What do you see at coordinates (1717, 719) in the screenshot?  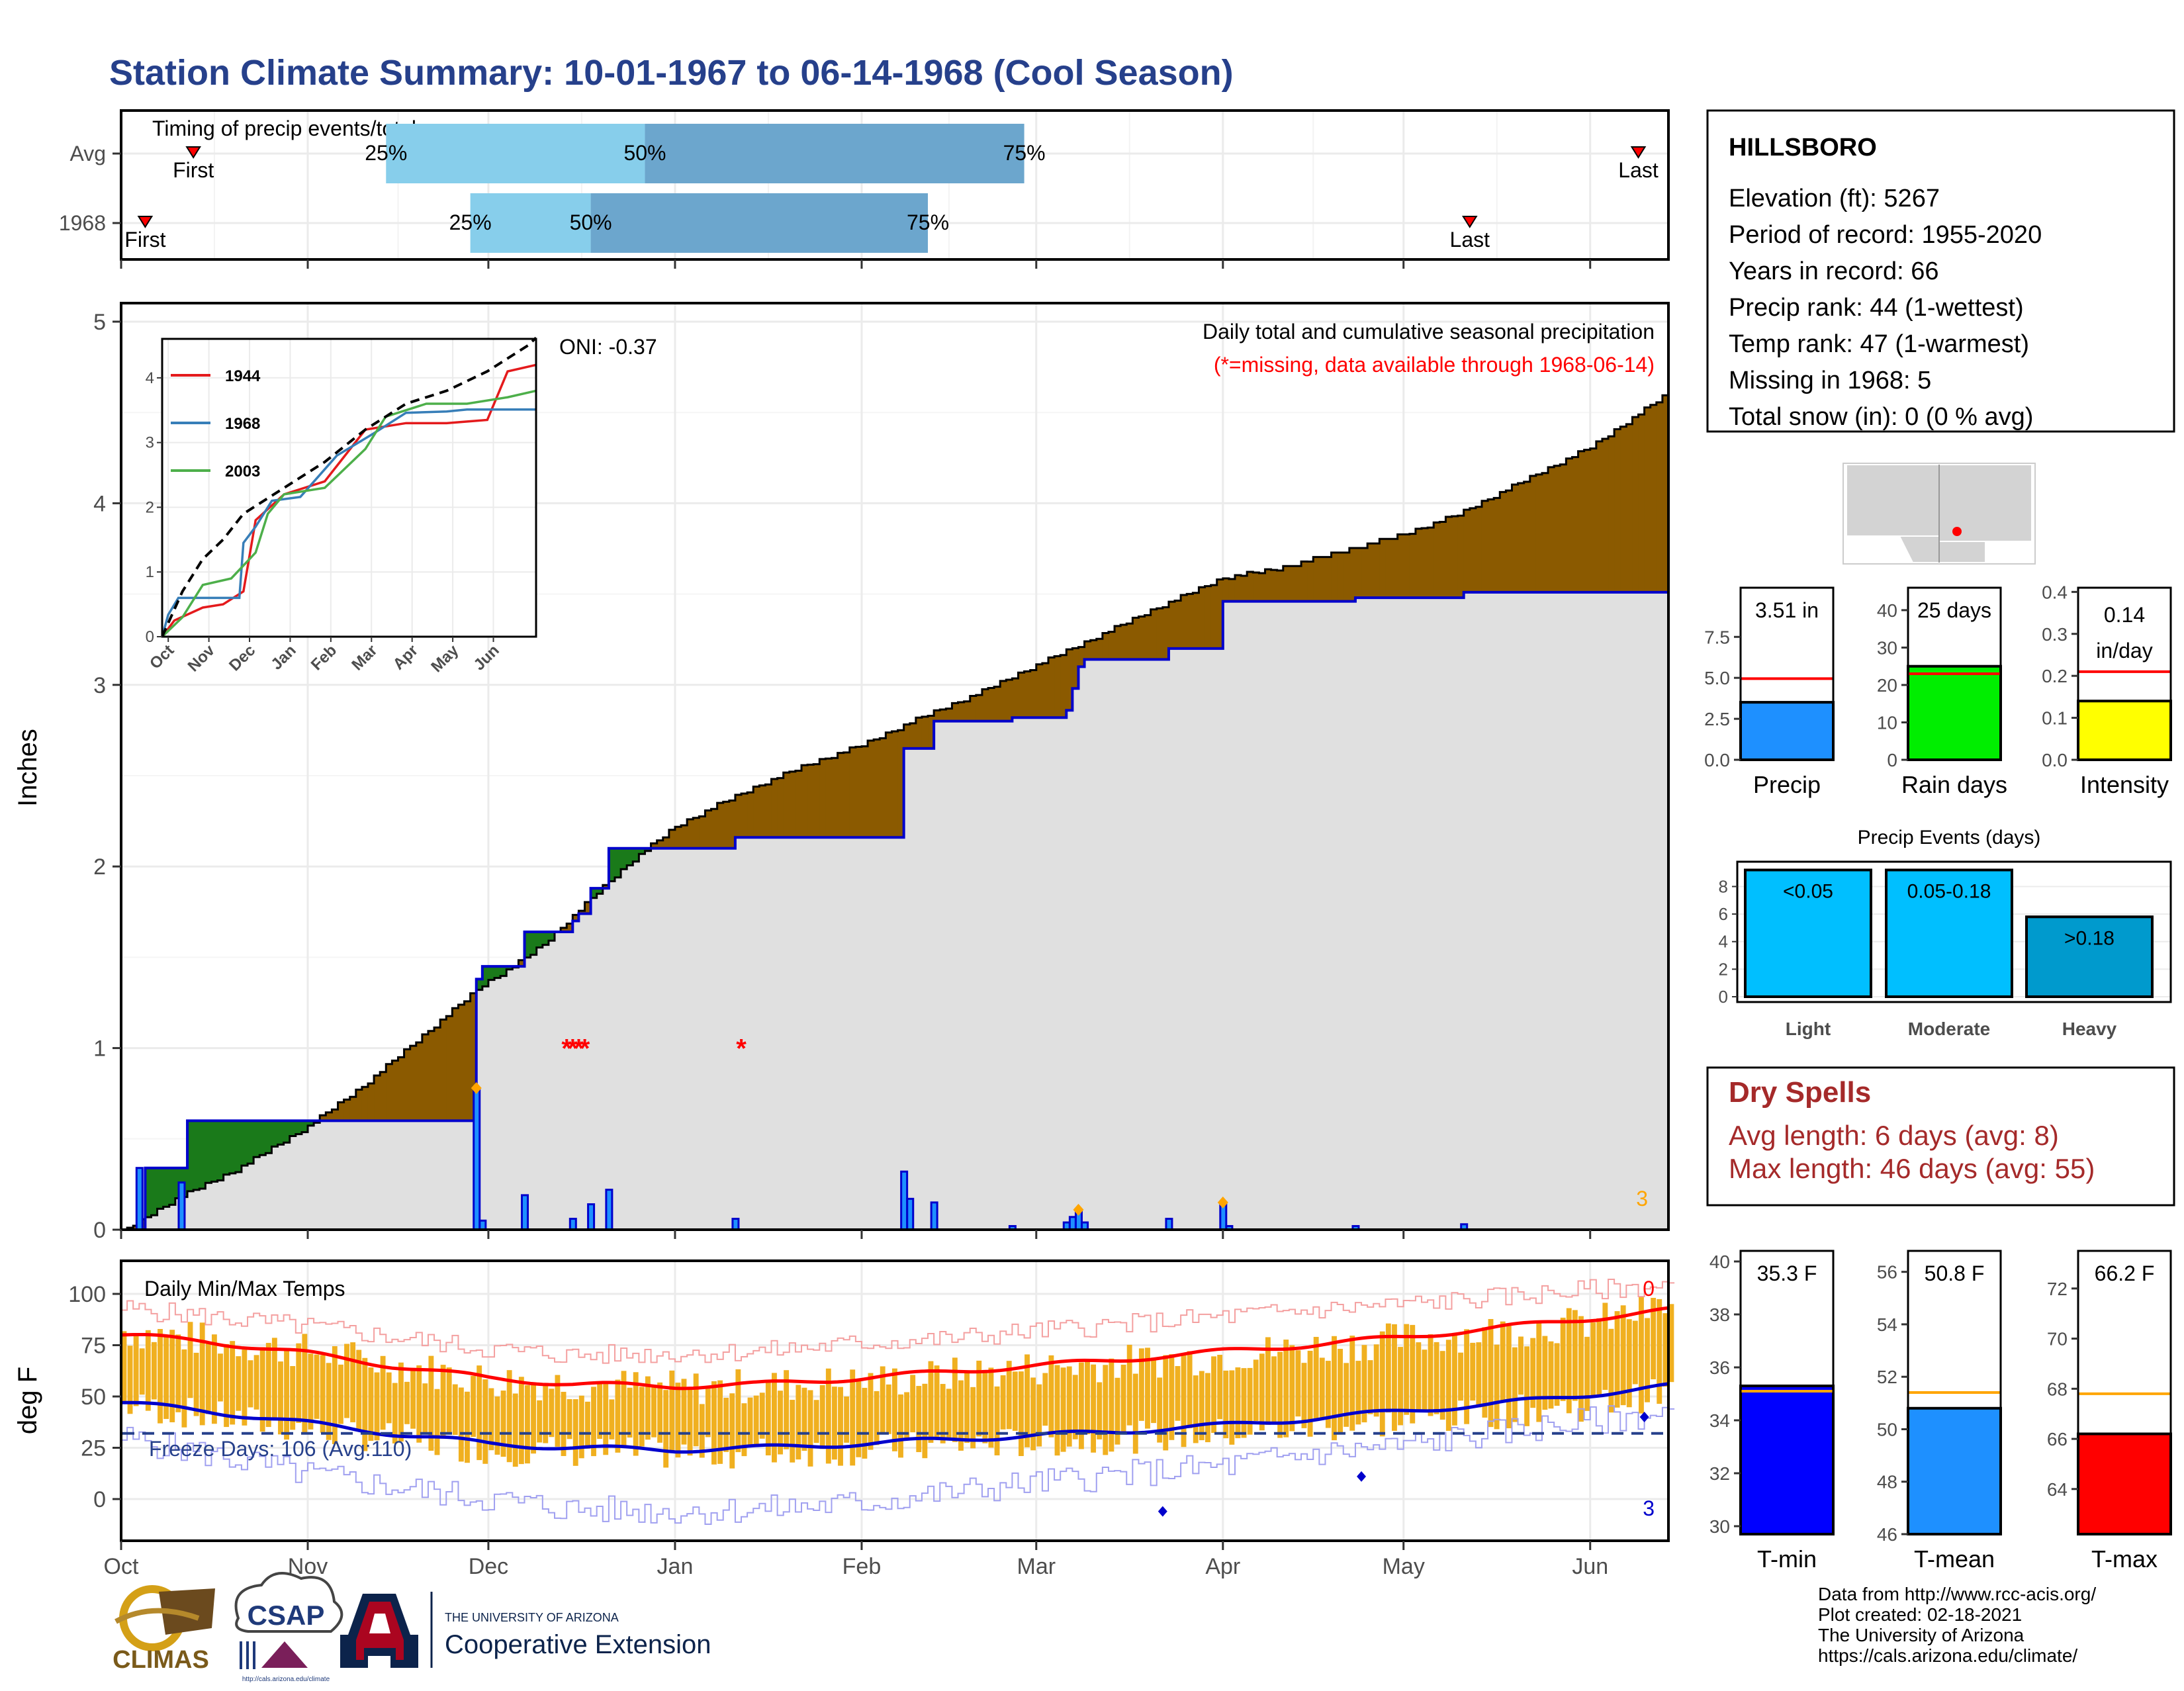 I see `summary-ytick-label: 2.5` at bounding box center [1717, 719].